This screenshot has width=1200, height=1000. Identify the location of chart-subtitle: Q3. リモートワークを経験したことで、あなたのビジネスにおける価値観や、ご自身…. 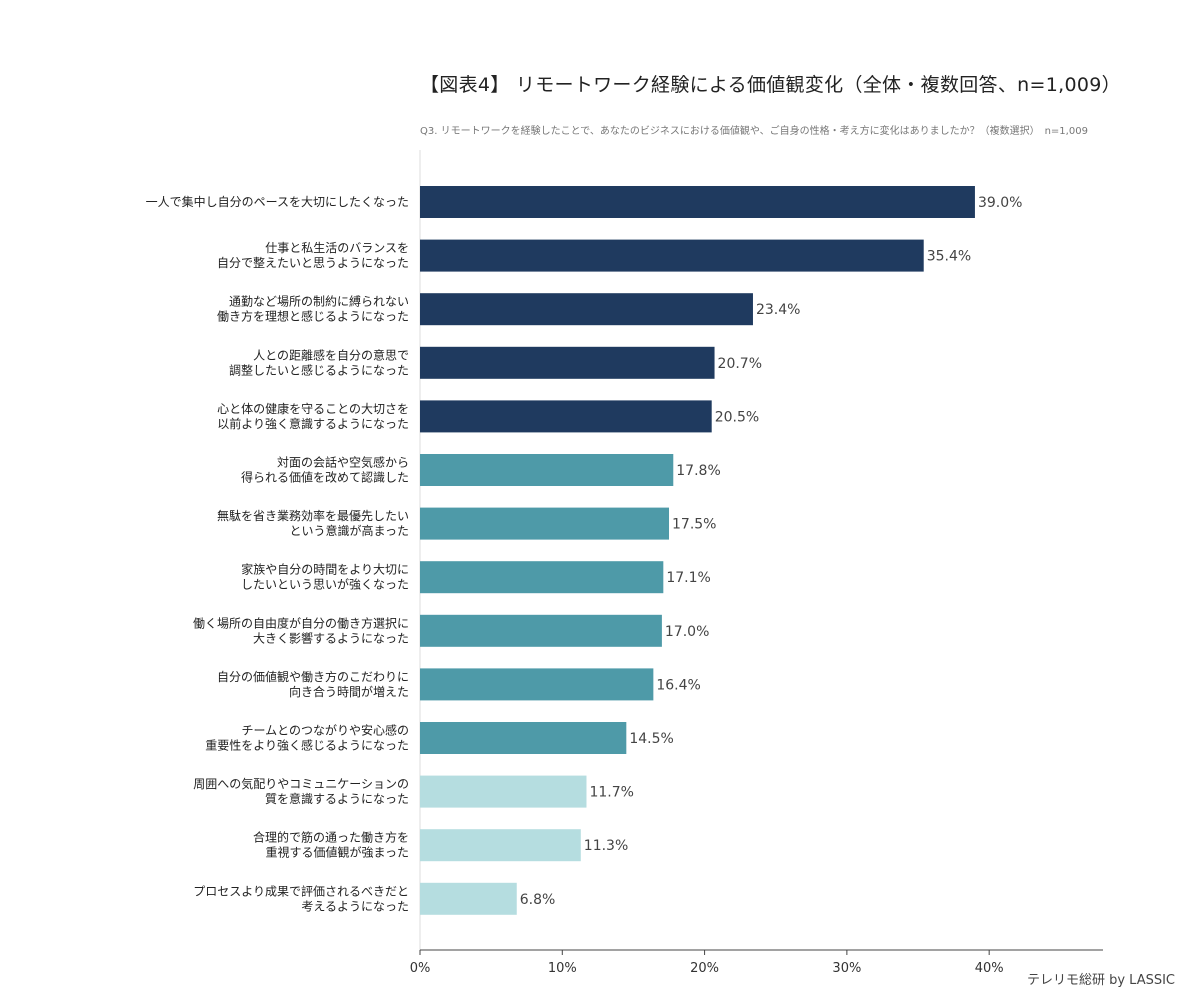
(754, 131).